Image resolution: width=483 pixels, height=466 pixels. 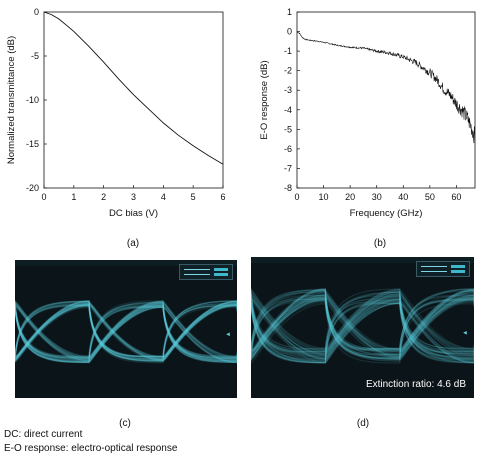 What do you see at coordinates (363, 423) in the screenshot?
I see `panel-label-d: (d)` at bounding box center [363, 423].